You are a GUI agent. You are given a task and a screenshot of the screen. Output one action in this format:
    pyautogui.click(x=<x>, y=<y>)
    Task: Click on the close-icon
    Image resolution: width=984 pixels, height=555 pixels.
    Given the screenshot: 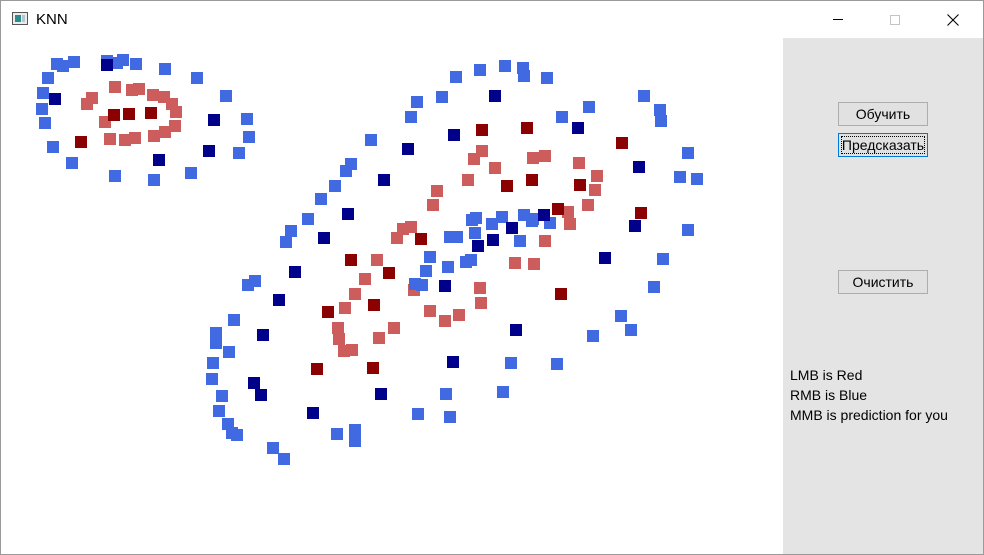 What is the action you would take?
    pyautogui.click(x=953, y=19)
    